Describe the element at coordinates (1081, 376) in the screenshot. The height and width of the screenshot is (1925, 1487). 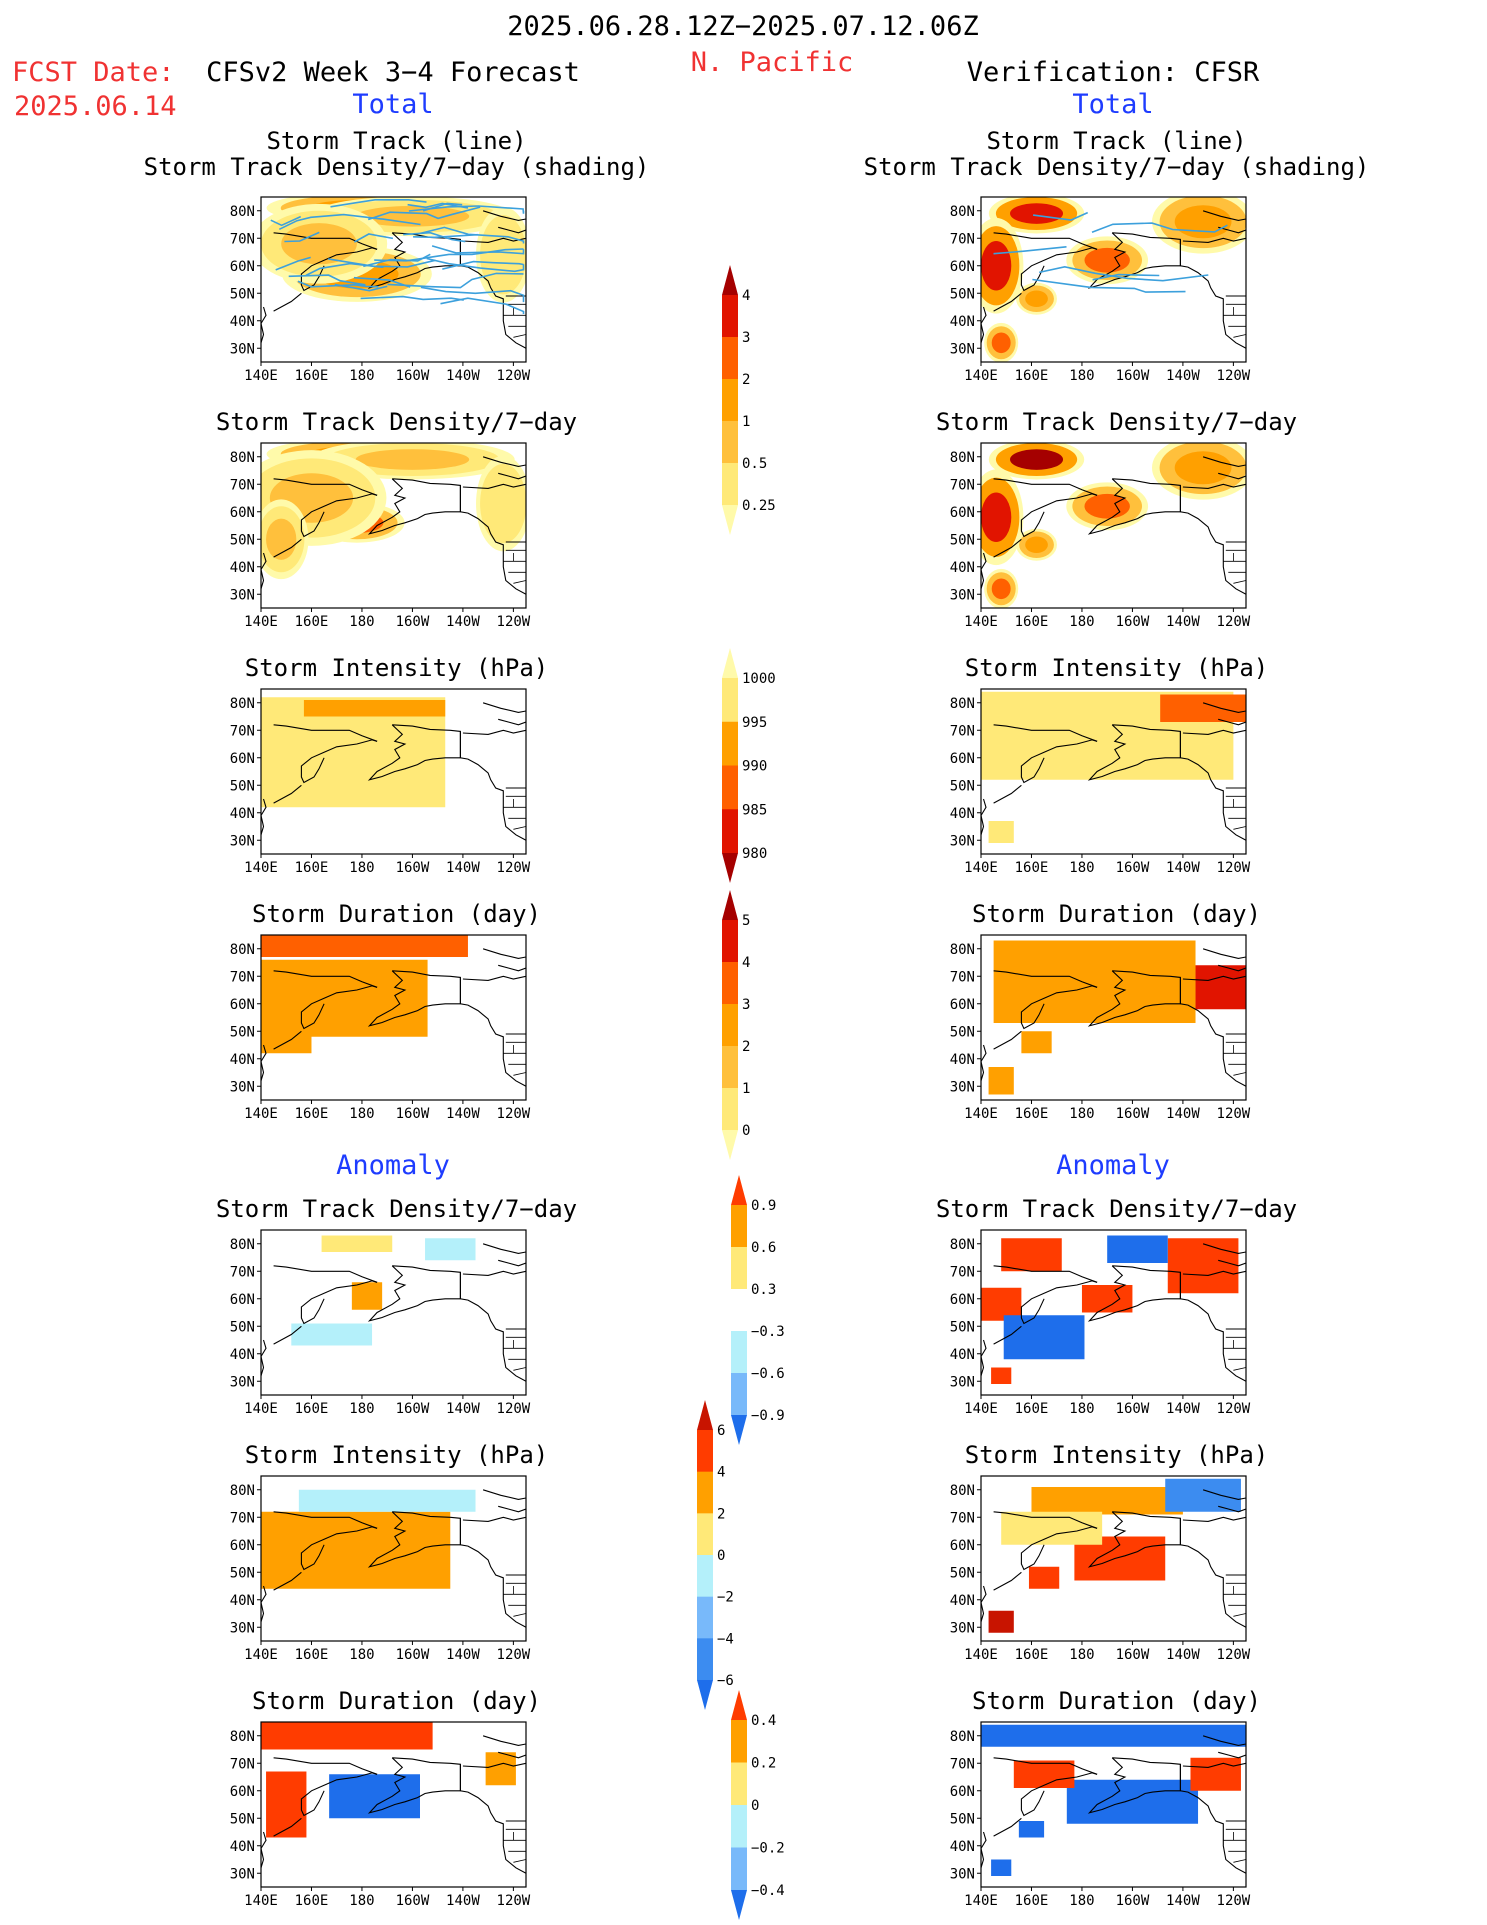
I see `lon-tick-label: 180` at that location.